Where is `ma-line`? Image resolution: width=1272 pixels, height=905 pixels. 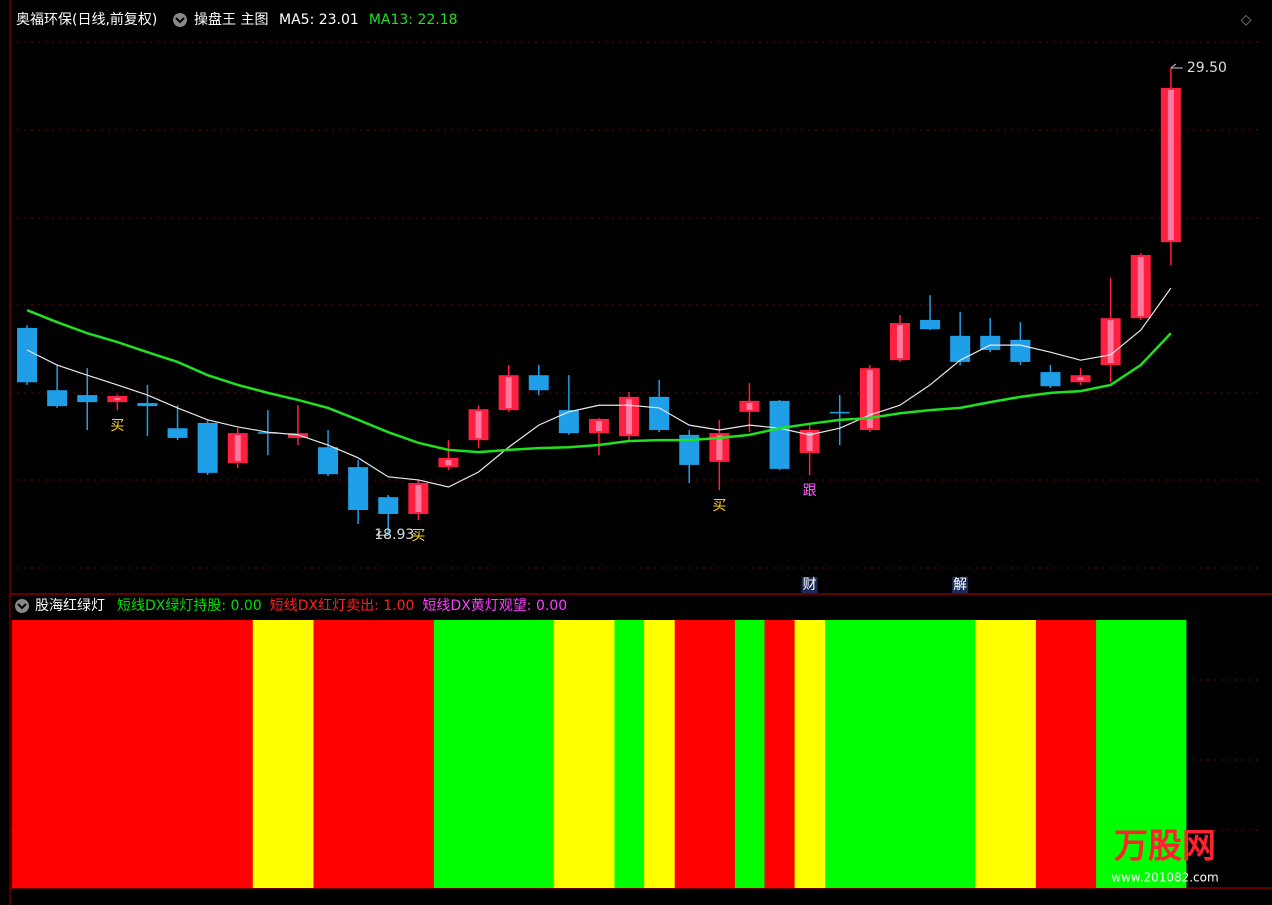
ma-line is located at coordinates (599, 381).